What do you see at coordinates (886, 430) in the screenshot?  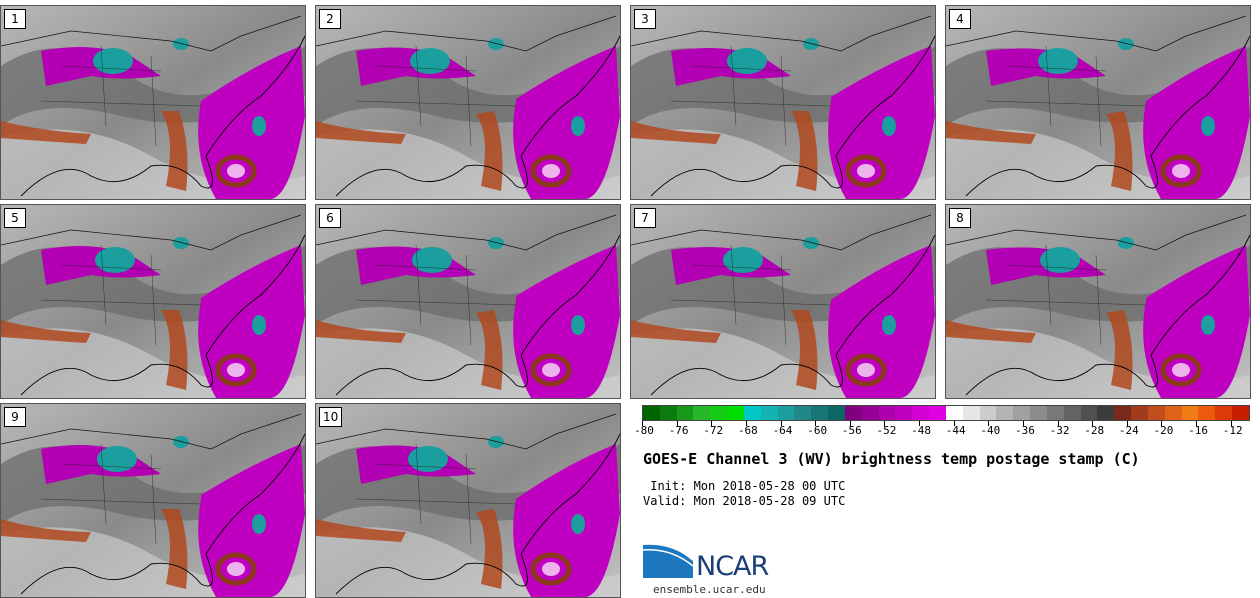 I see `colorbar-tick-label: -52` at bounding box center [886, 430].